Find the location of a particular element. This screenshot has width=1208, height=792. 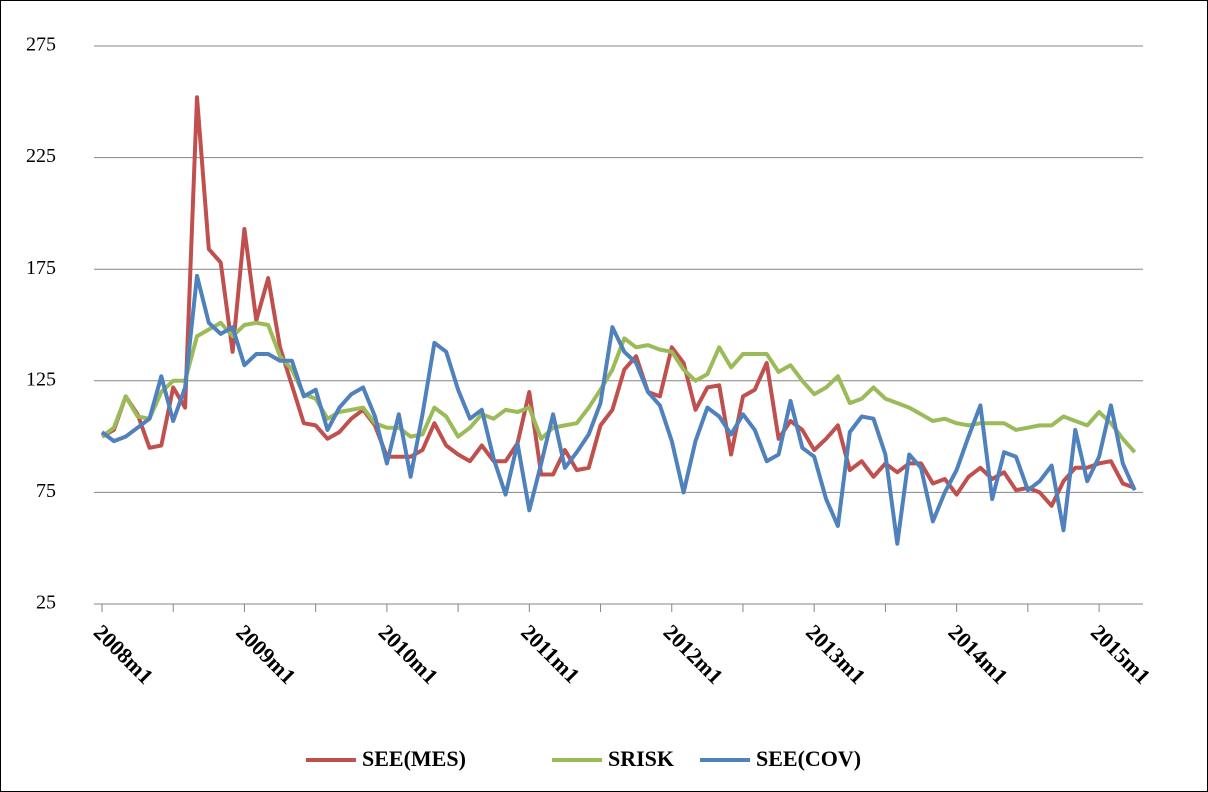

legend-label: SRISK is located at coordinates (641, 758).